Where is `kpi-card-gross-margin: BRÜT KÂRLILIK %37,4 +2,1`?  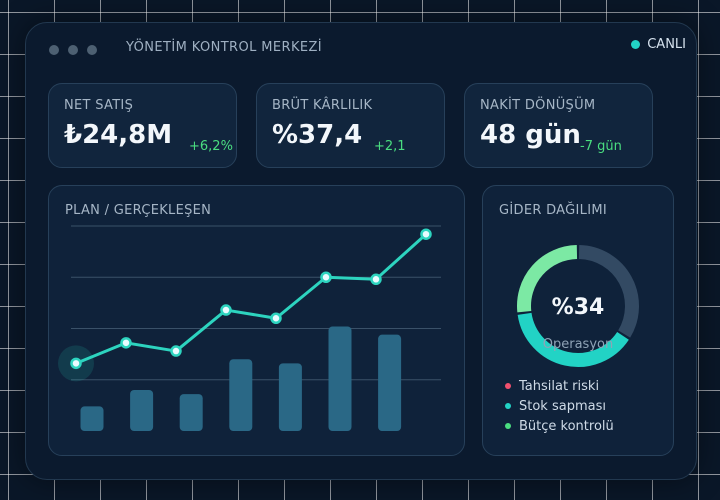
kpi-card-gross-margin: BRÜT KÂRLILIK %37,4 +2,1 is located at coordinates (350, 125).